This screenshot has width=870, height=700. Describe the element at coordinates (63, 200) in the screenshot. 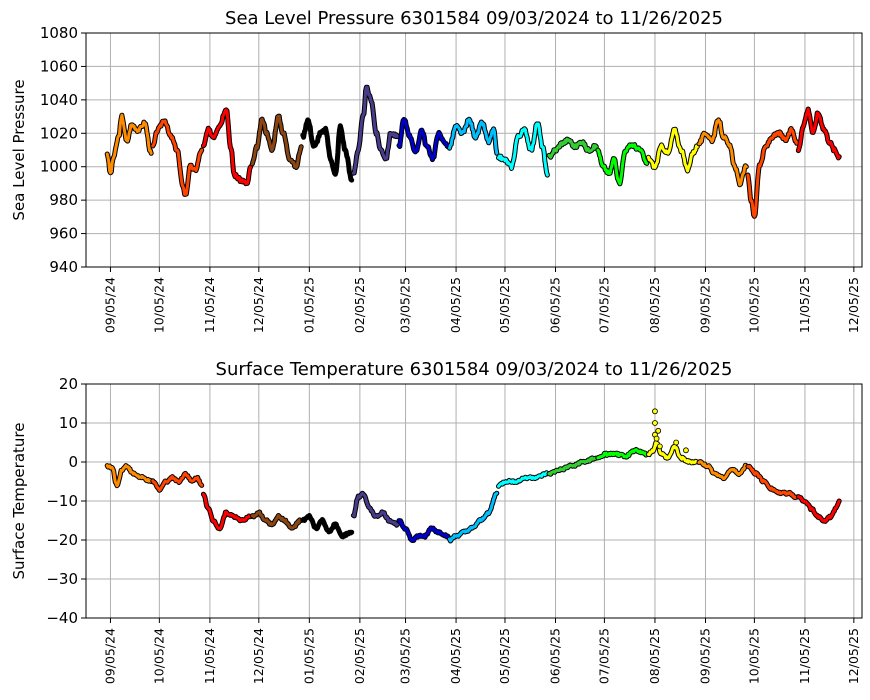

I see `y-tick-label: 980` at that location.